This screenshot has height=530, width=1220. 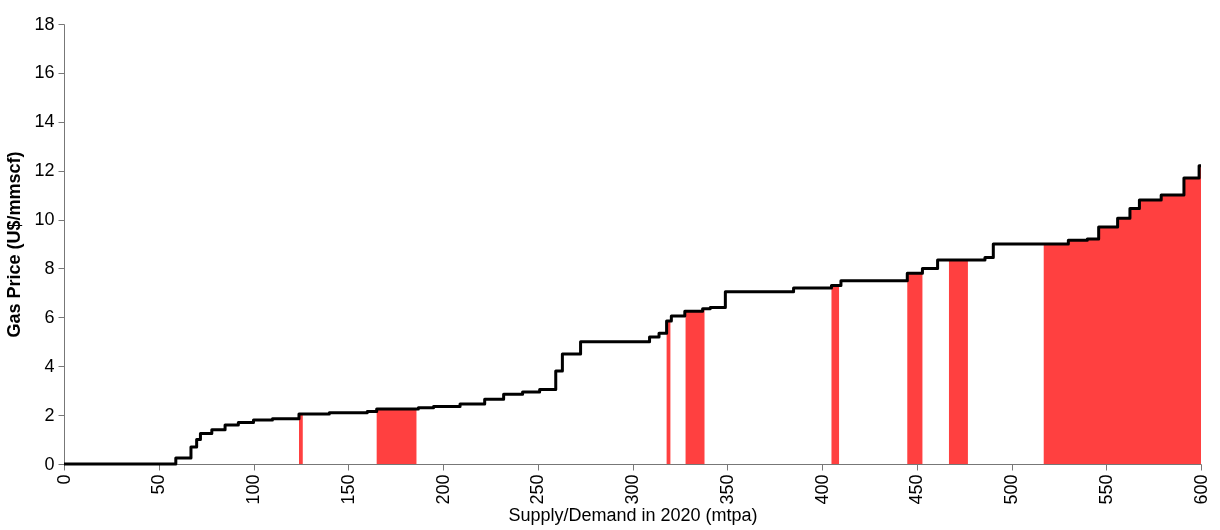 What do you see at coordinates (1200, 489) in the screenshot?
I see `x-tick-label: 600` at bounding box center [1200, 489].